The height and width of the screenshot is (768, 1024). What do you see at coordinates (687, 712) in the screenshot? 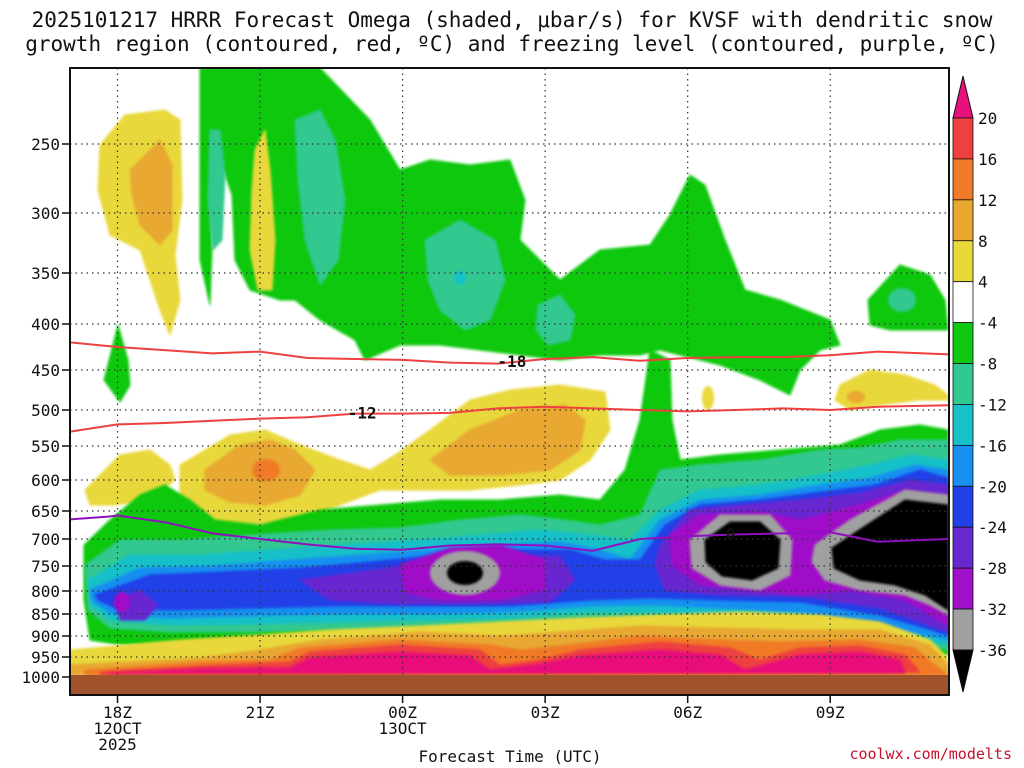
I see `x-tick-label: 06Z` at bounding box center [687, 712].